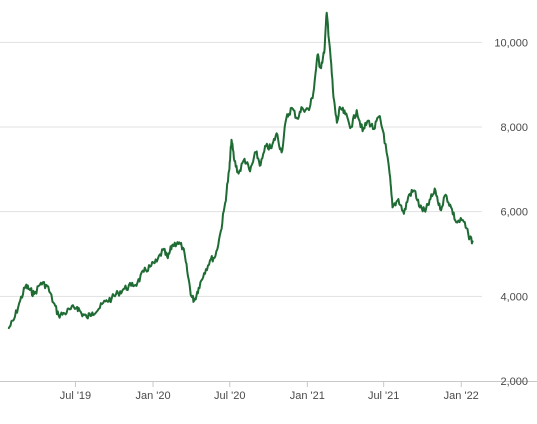 This screenshot has width=537, height=424. Describe the element at coordinates (307, 396) in the screenshot. I see `x-tick-label: Jan '21` at that location.